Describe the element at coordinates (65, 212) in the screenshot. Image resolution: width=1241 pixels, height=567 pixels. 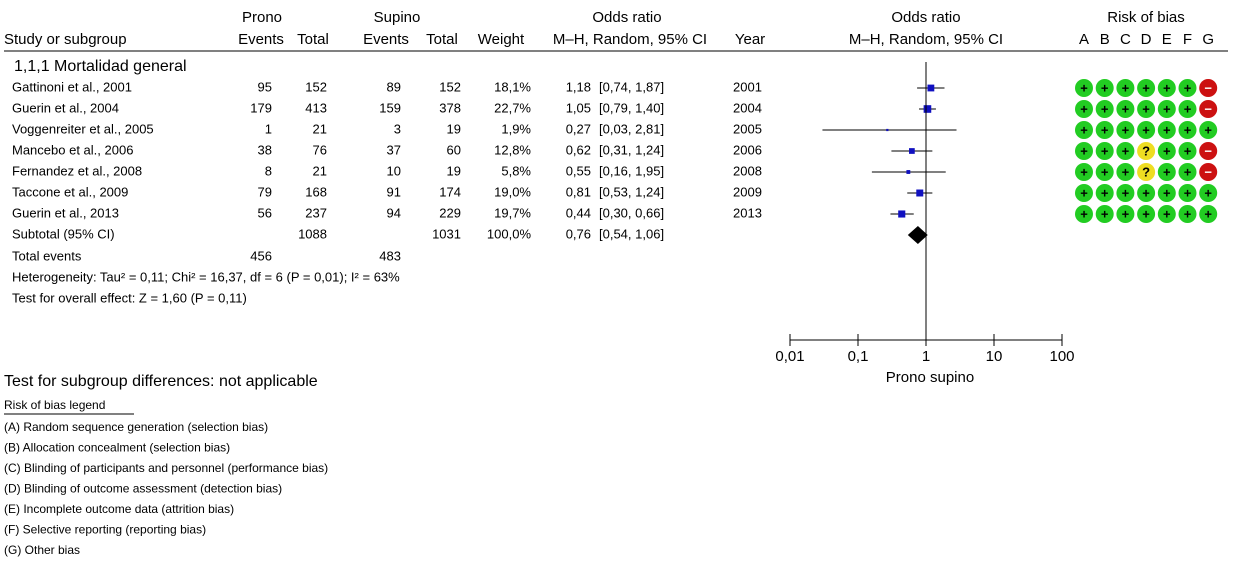
I see `study-name: Guerin et al., 2013` at that location.